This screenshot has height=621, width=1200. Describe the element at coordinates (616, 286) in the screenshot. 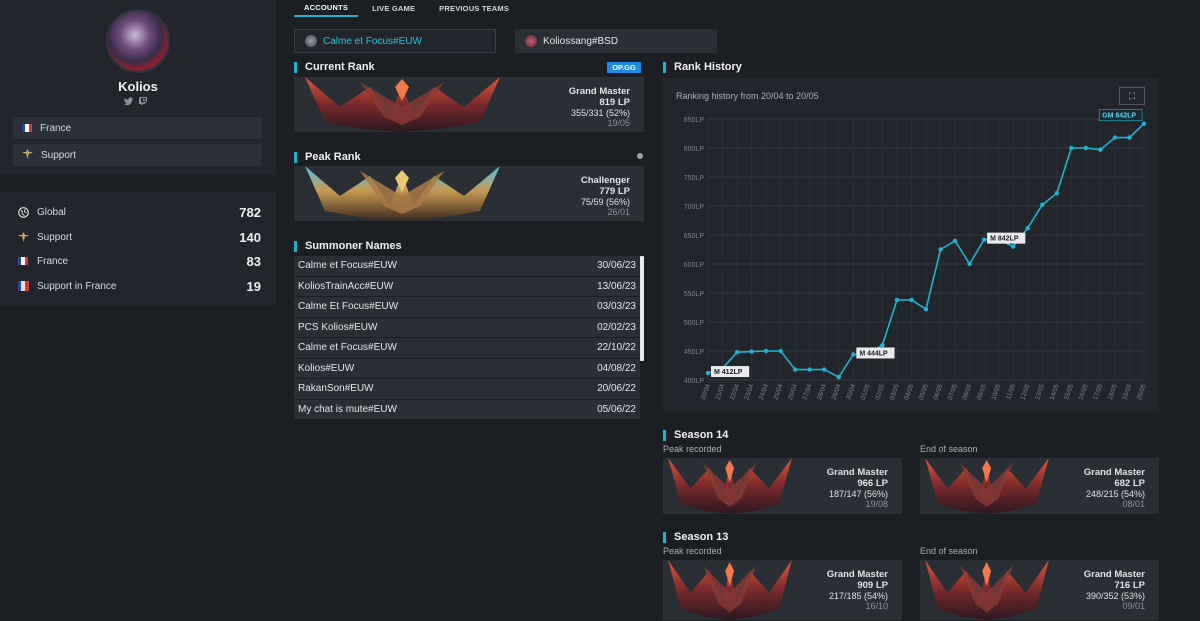

I see `summoner-name-date: 13/06/23` at that location.